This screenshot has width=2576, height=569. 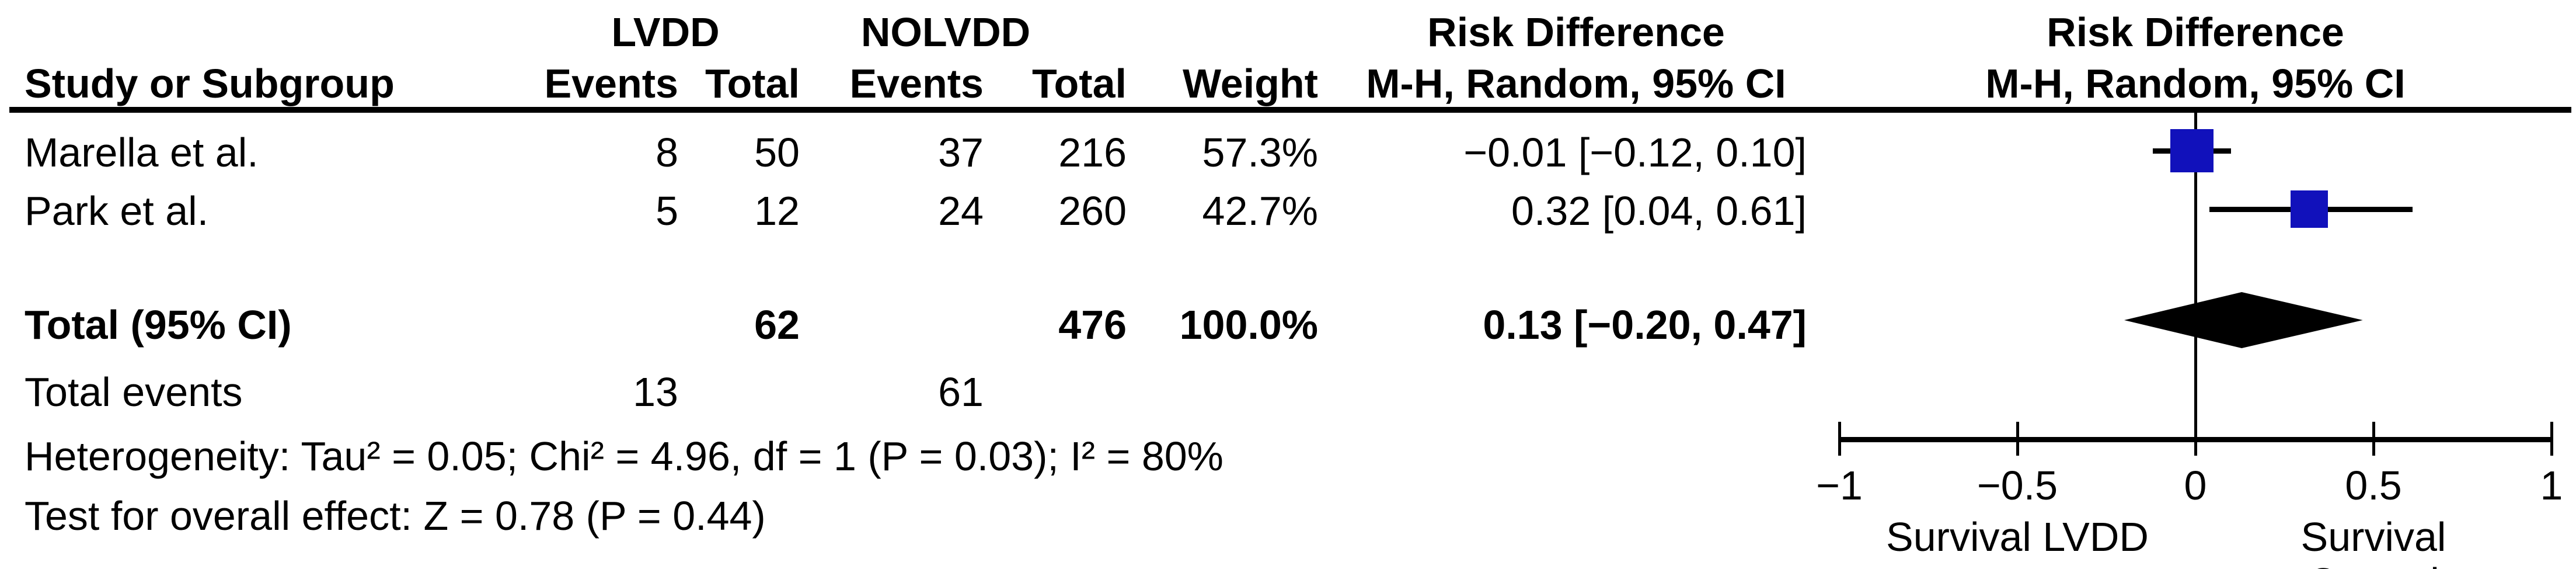 I want to click on nolvdd-total: 260, so click(x=1093, y=211).